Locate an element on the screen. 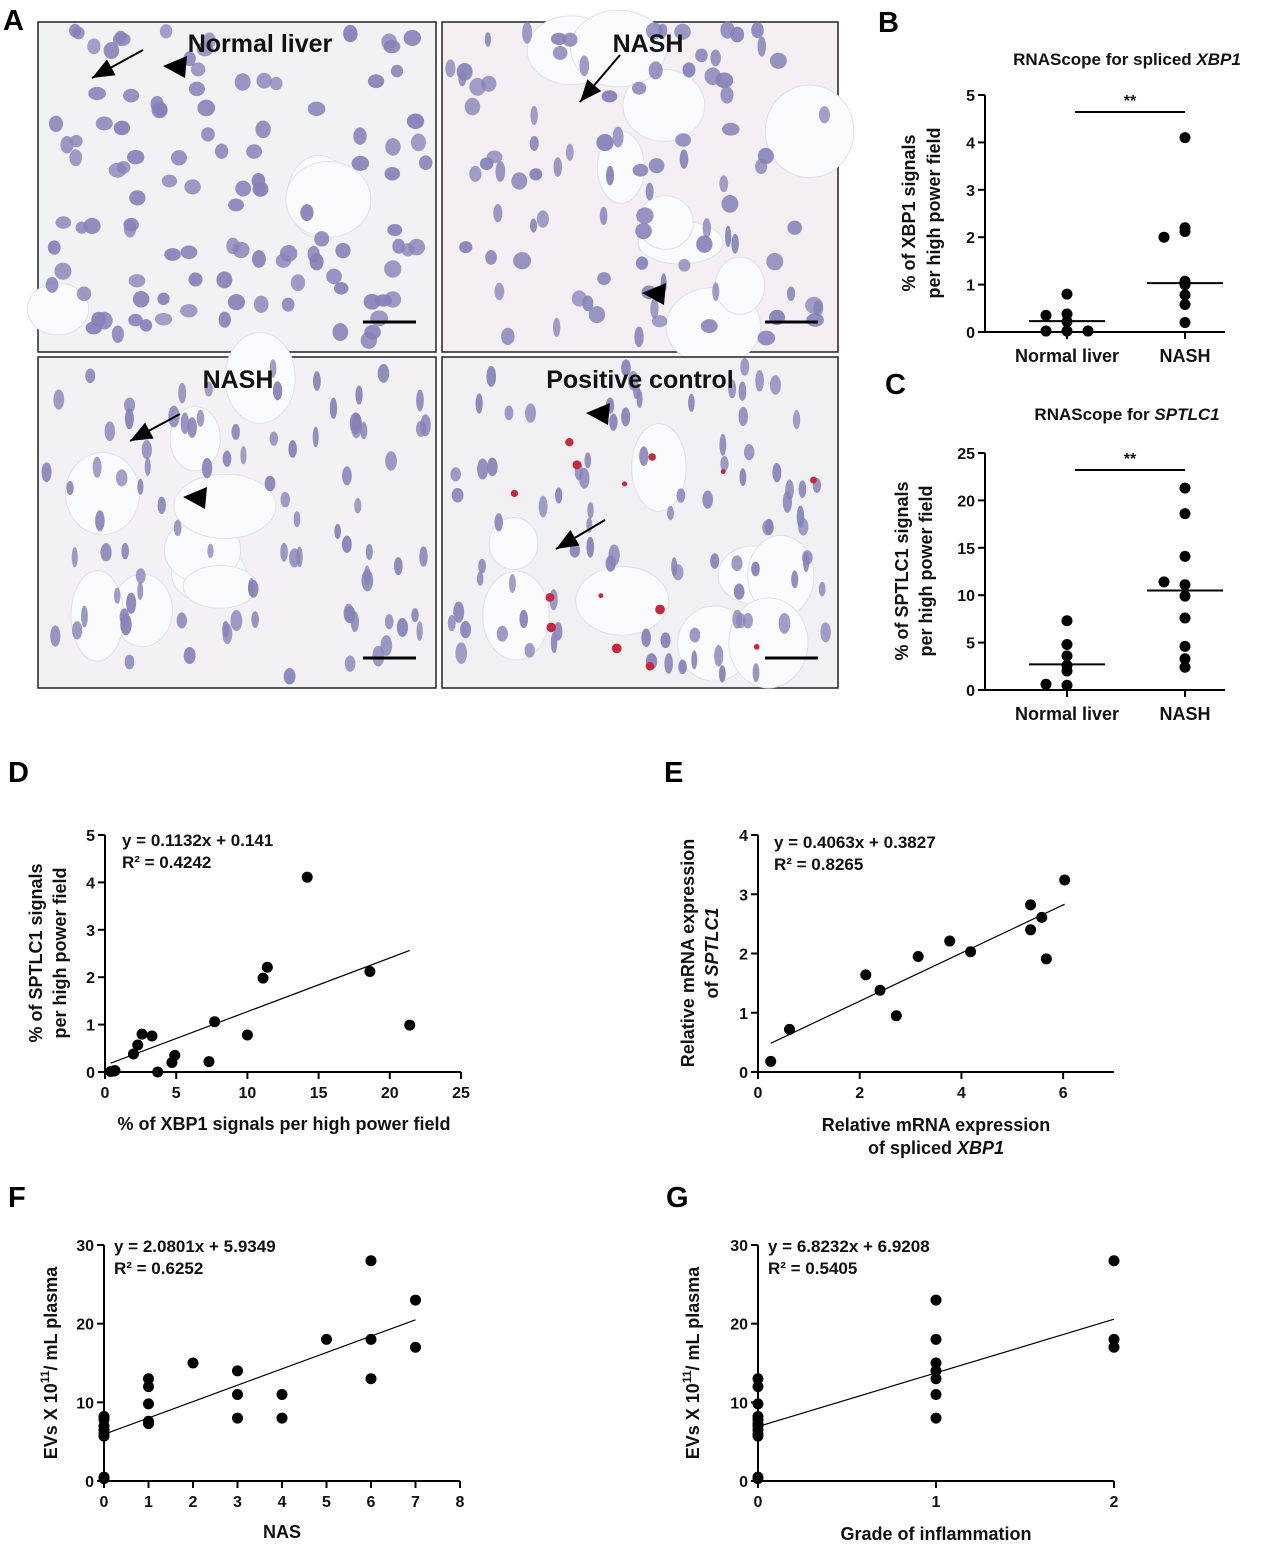  x-axis-label: NAS is located at coordinates (282, 1532).